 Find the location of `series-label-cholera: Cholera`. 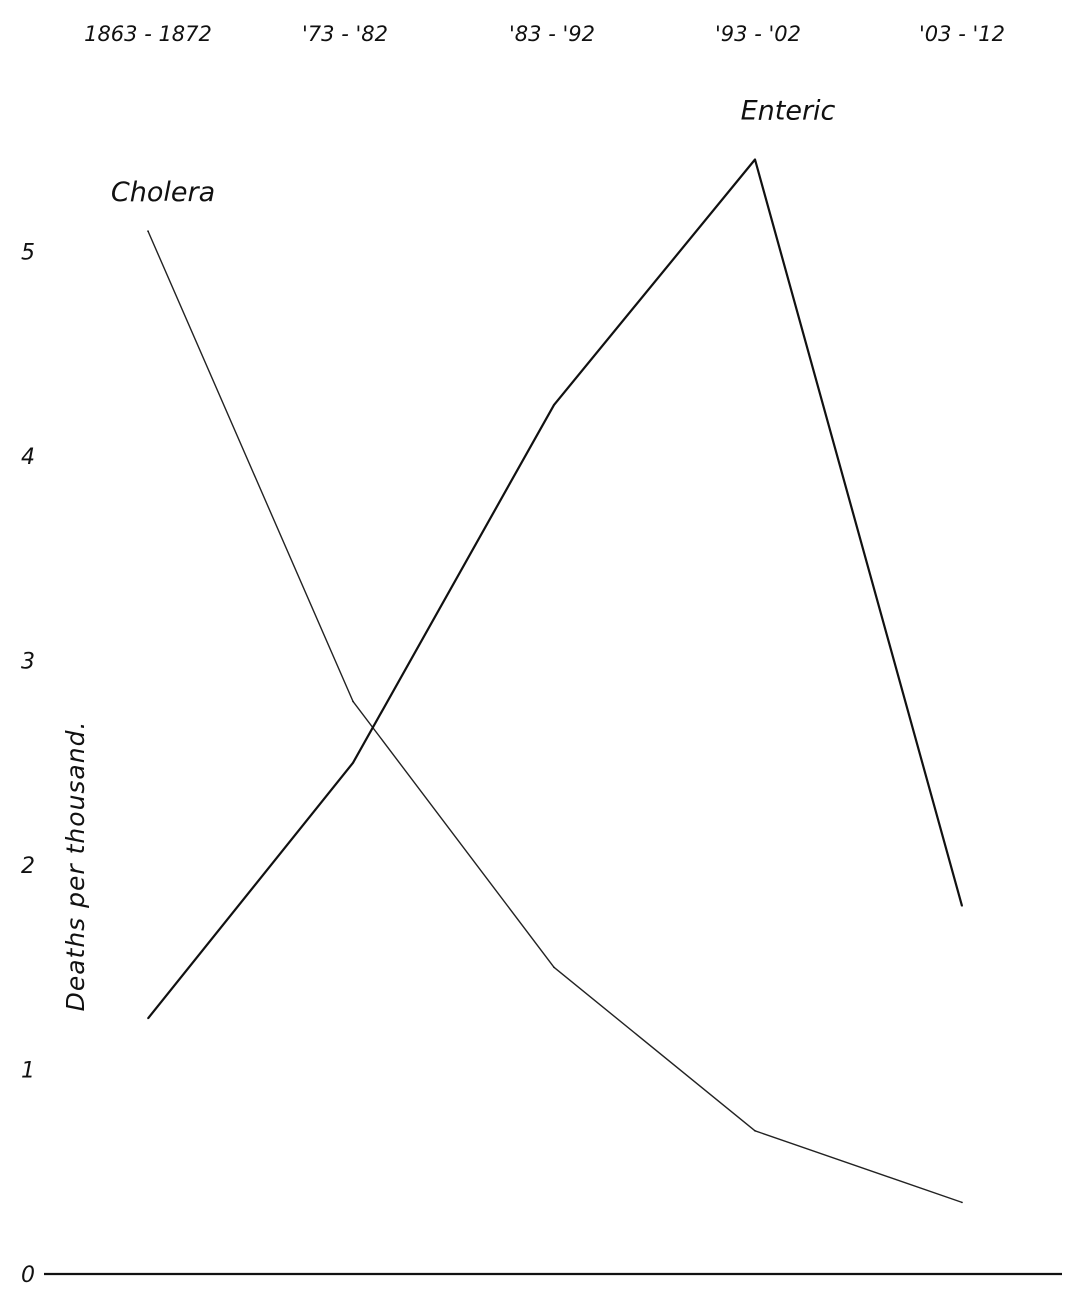

series-label-cholera: Cholera is located at coordinates (163, 192).